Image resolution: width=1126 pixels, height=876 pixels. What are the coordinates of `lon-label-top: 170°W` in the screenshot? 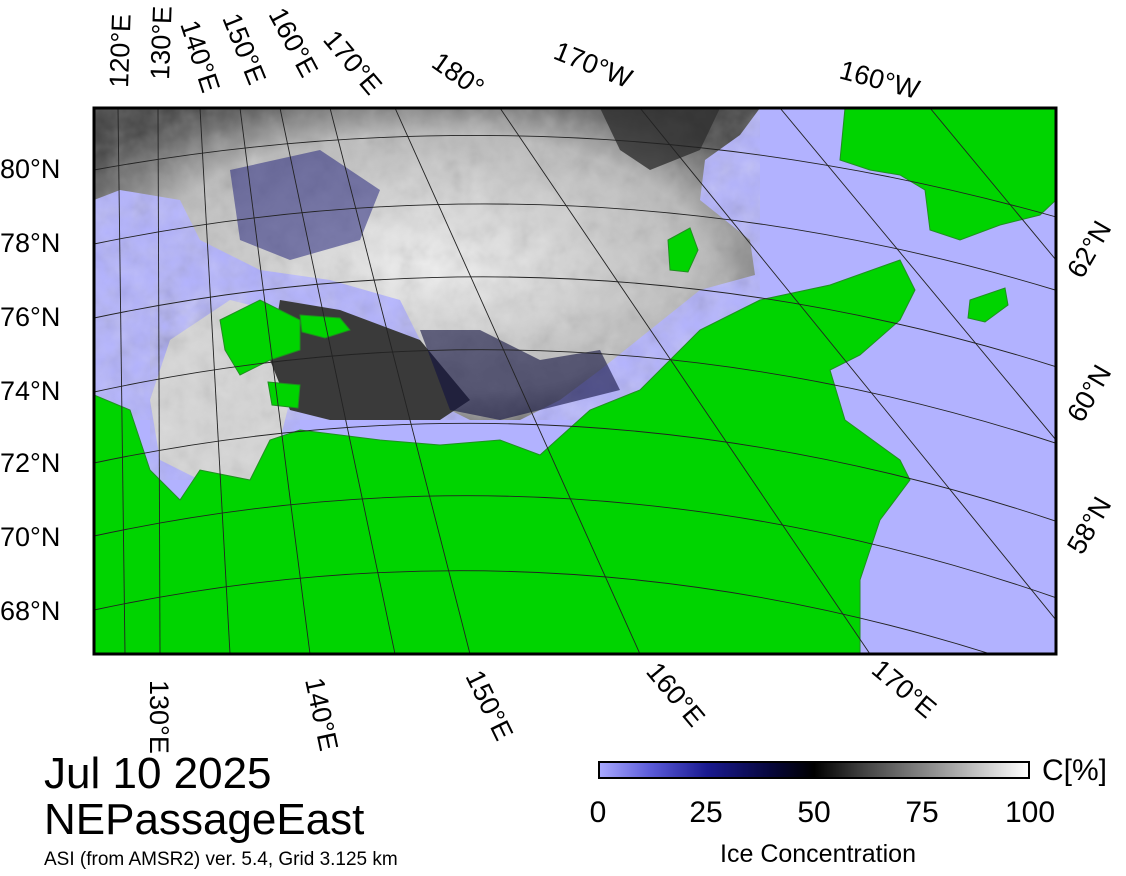 It's located at (593, 65).